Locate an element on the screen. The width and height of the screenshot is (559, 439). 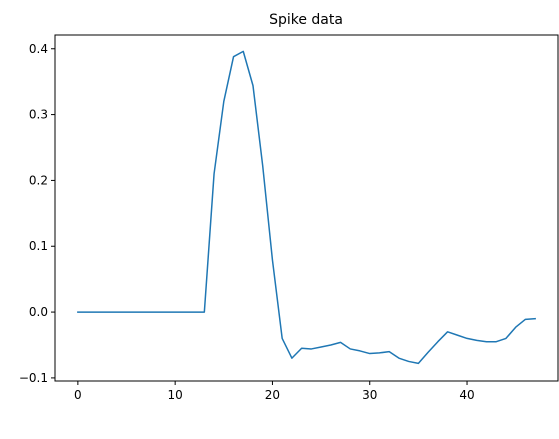
x-axis: 0 10 20 30 40 is located at coordinates (274, 391).